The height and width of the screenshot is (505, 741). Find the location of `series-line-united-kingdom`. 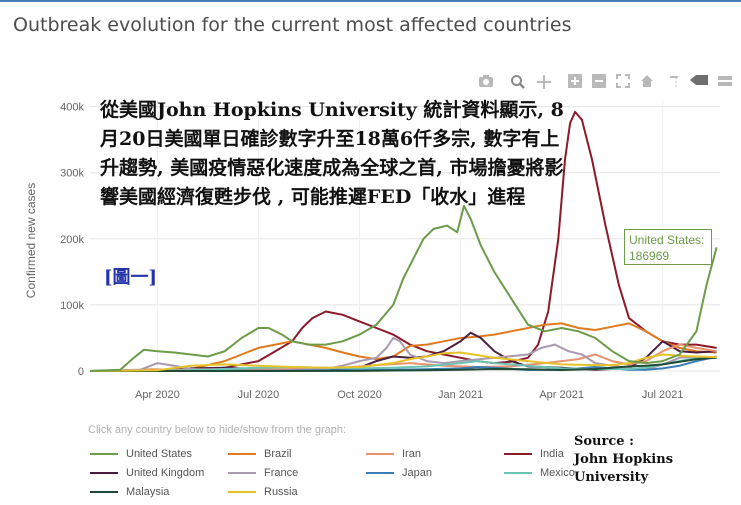

series-line-united-kingdom is located at coordinates (403, 351).